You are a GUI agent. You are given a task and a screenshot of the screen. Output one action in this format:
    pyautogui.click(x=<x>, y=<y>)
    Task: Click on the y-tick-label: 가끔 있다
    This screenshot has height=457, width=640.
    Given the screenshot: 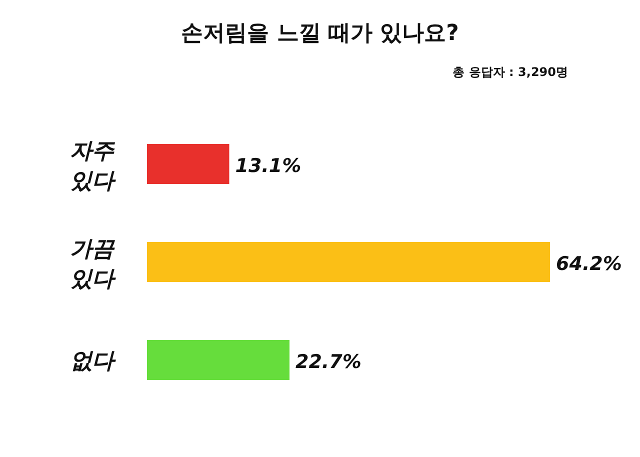 What is the action you would take?
    pyautogui.click(x=93, y=264)
    